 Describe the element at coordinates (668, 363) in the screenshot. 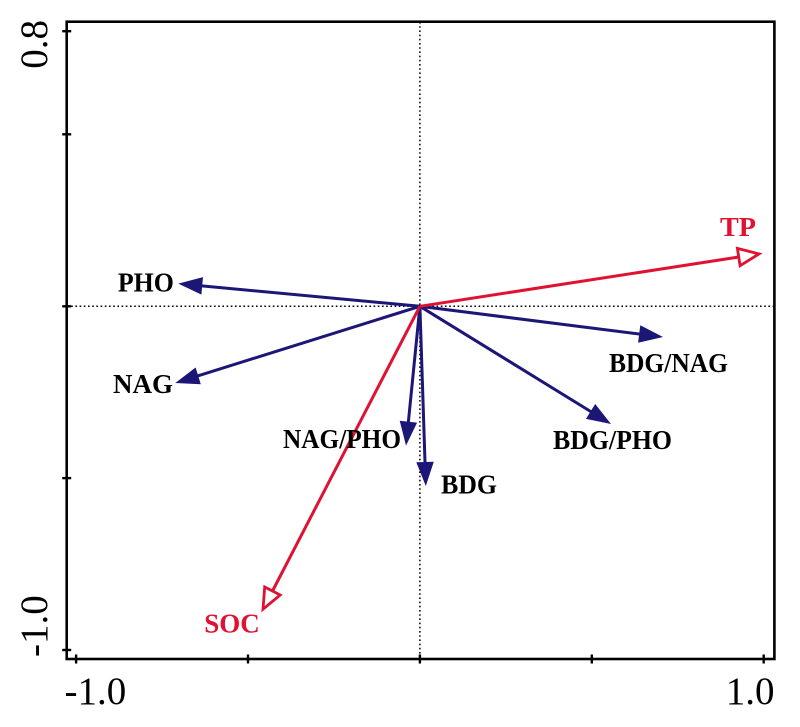

I see `svg-text: BDG/NAG` at that location.